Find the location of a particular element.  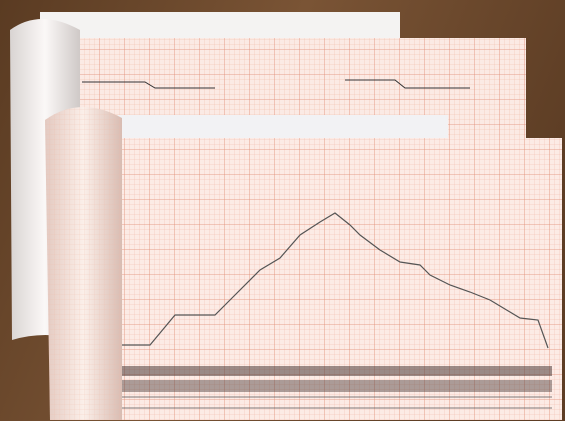

annotation-line is located at coordinates (332, 402).